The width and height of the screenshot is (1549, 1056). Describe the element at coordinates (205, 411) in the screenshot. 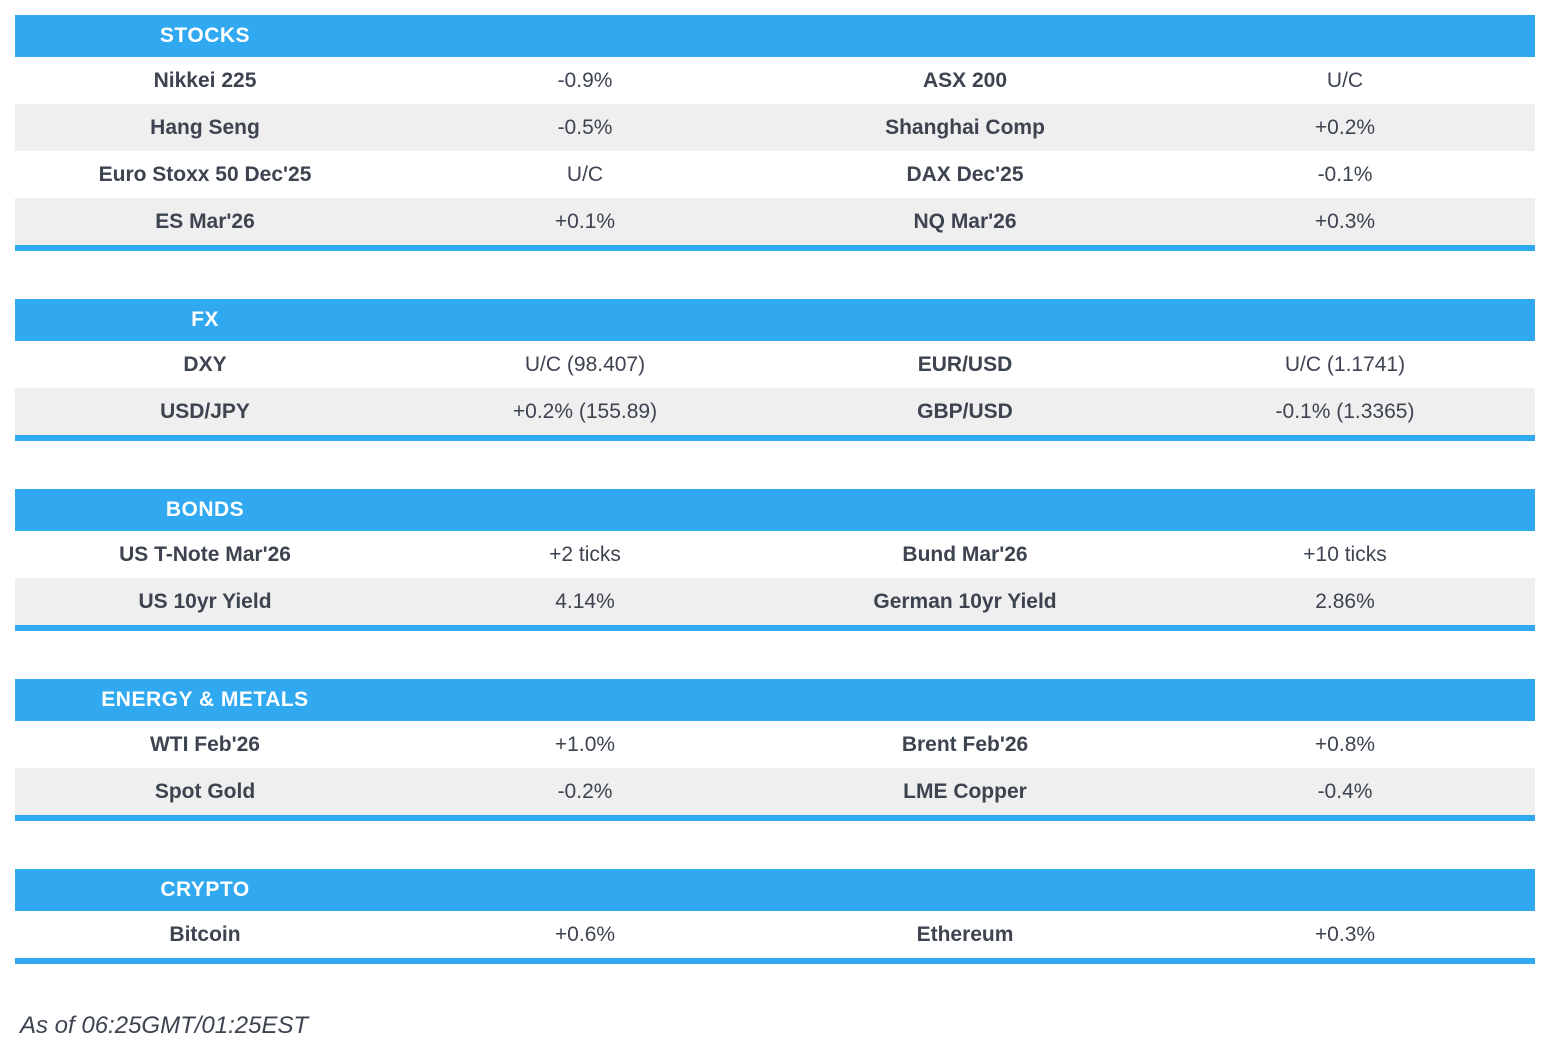

I see `left-label-cell: USD/JPY` at that location.